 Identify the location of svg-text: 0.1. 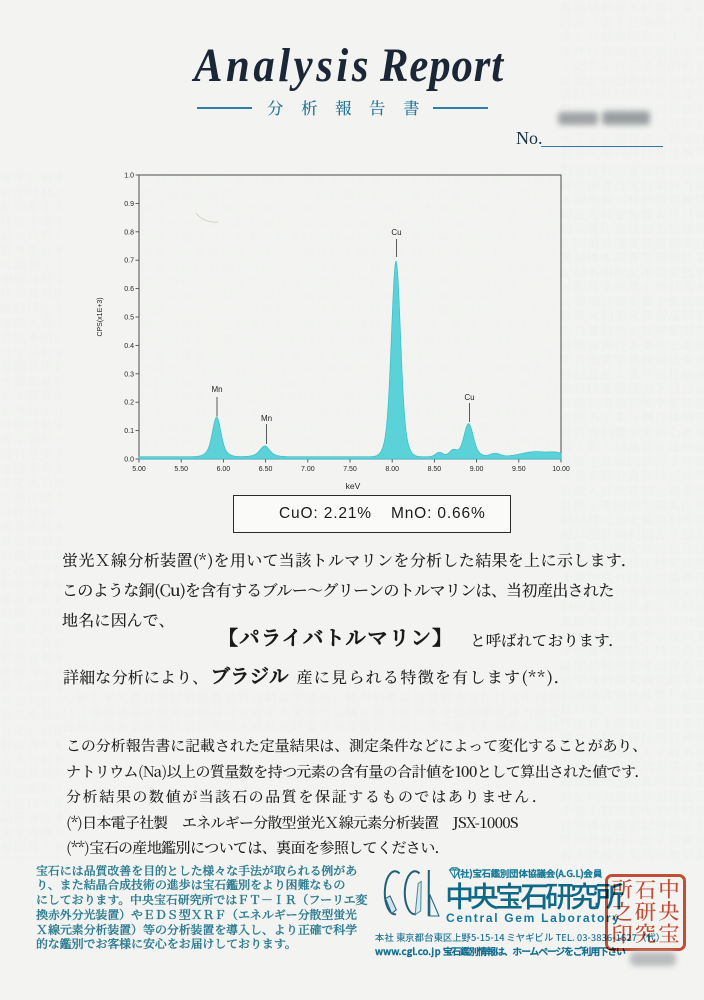
(129, 431).